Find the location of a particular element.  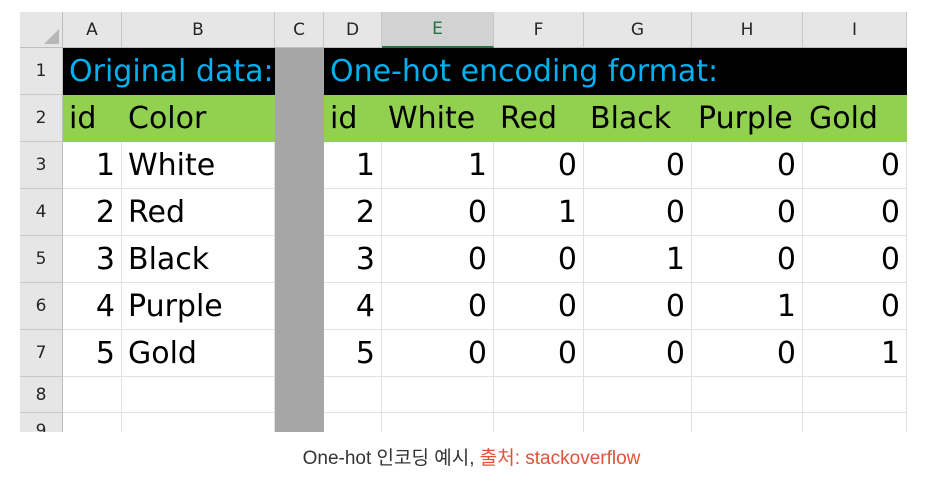

original-color-cell: White is located at coordinates (198, 165).